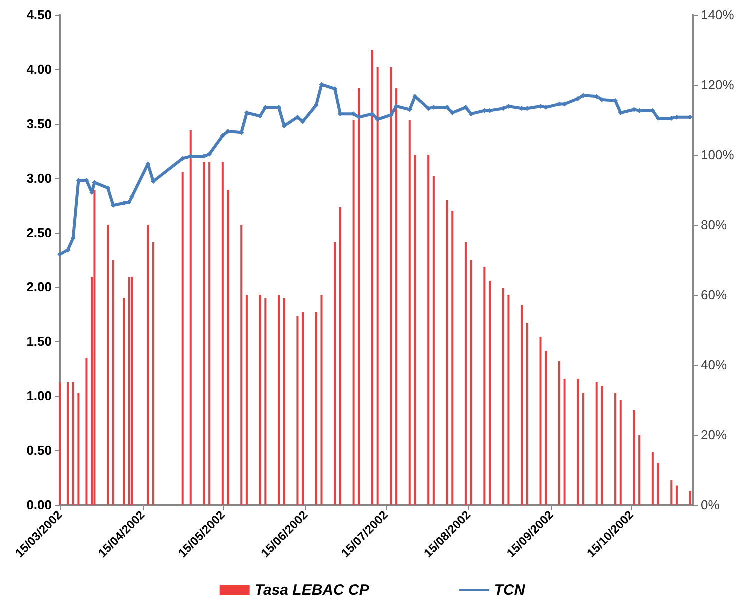 This screenshot has width=745, height=607. Describe the element at coordinates (39, 15) in the screenshot. I see `y-tick-label: 4.50` at that location.